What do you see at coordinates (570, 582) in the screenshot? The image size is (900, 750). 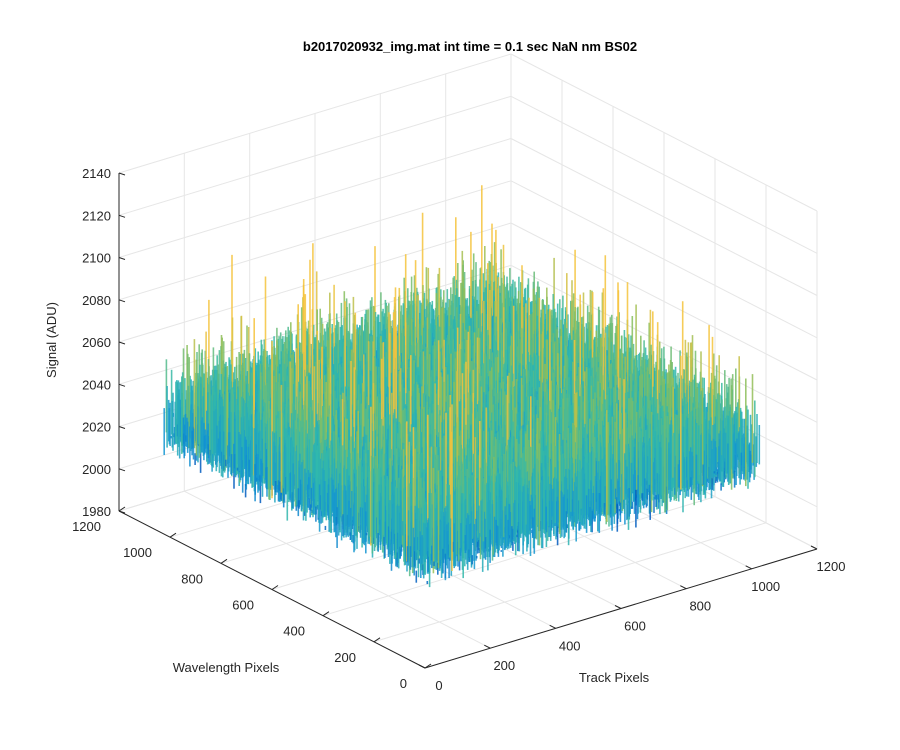 I see `gridline-y-floor` at bounding box center [570, 582].